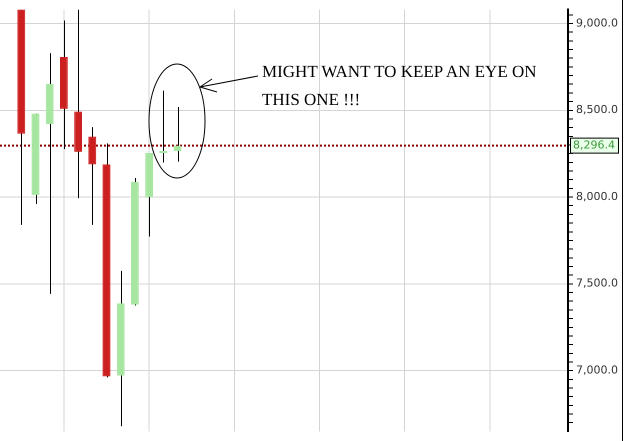 The height and width of the screenshot is (441, 625). I want to click on y-tick-label: 8,500.0, so click(597, 109).